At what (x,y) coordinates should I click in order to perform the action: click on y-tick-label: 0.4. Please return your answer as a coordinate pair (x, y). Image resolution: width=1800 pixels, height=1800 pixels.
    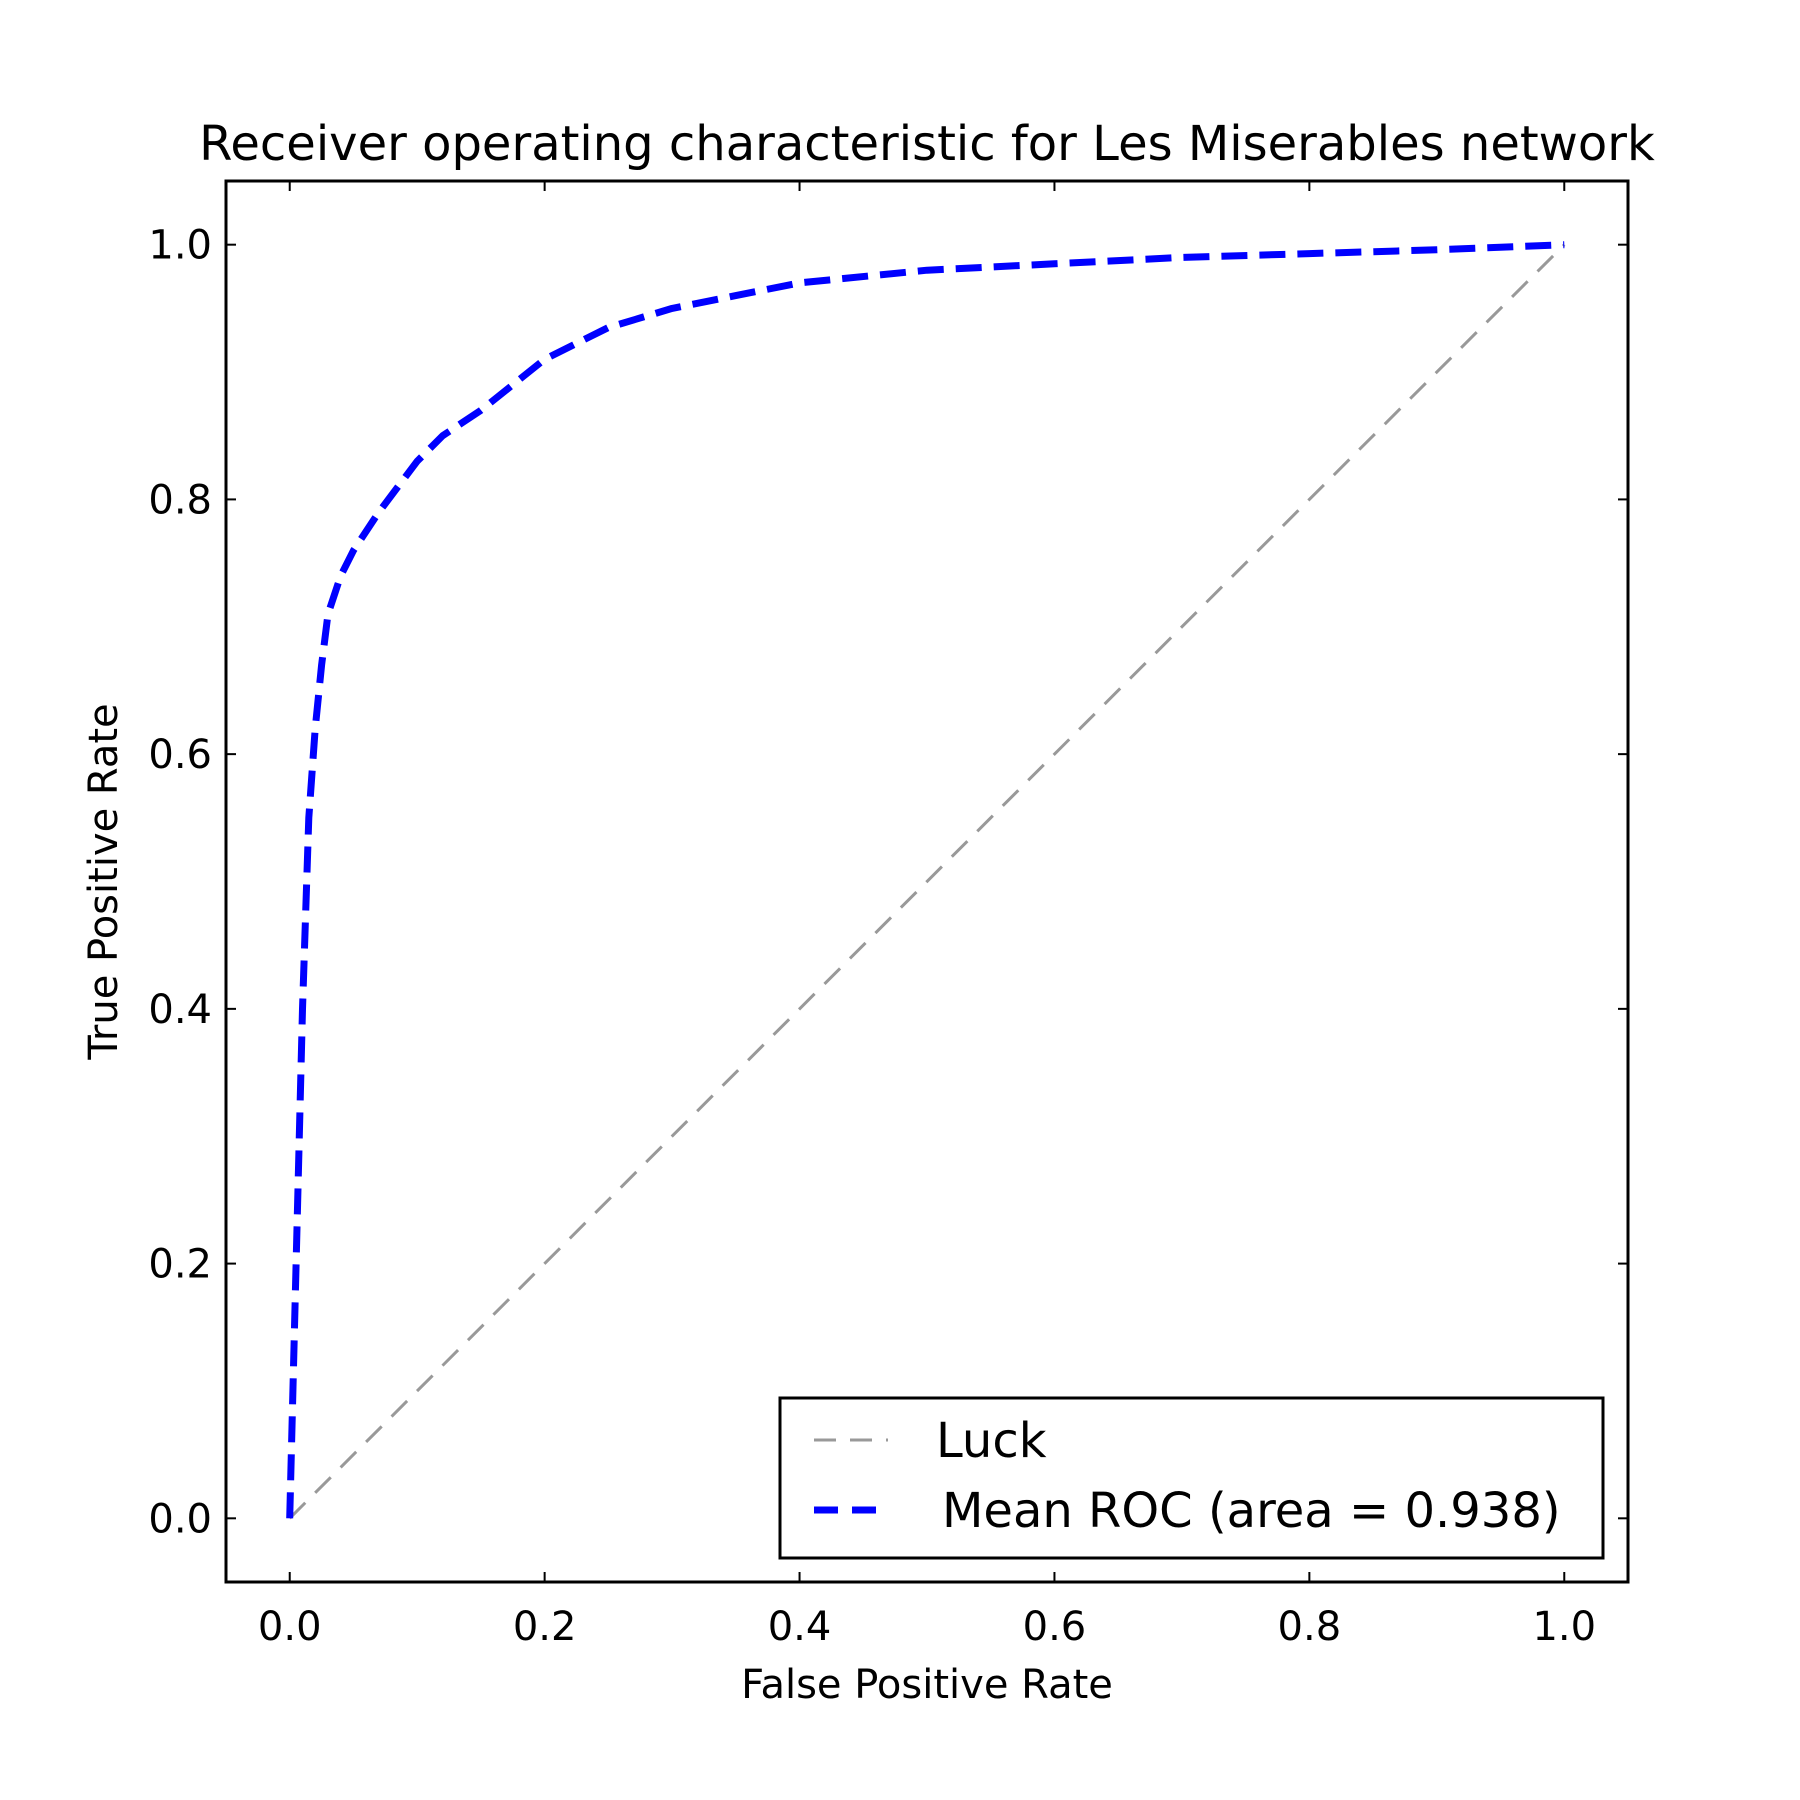
    Looking at the image, I should click on (180, 1010).